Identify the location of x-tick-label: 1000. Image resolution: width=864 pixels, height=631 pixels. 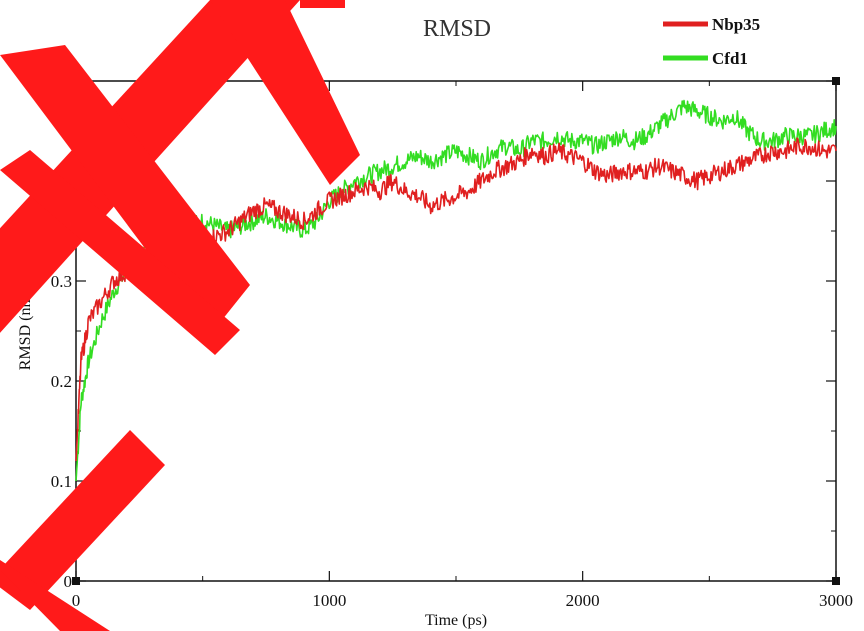
(329, 600).